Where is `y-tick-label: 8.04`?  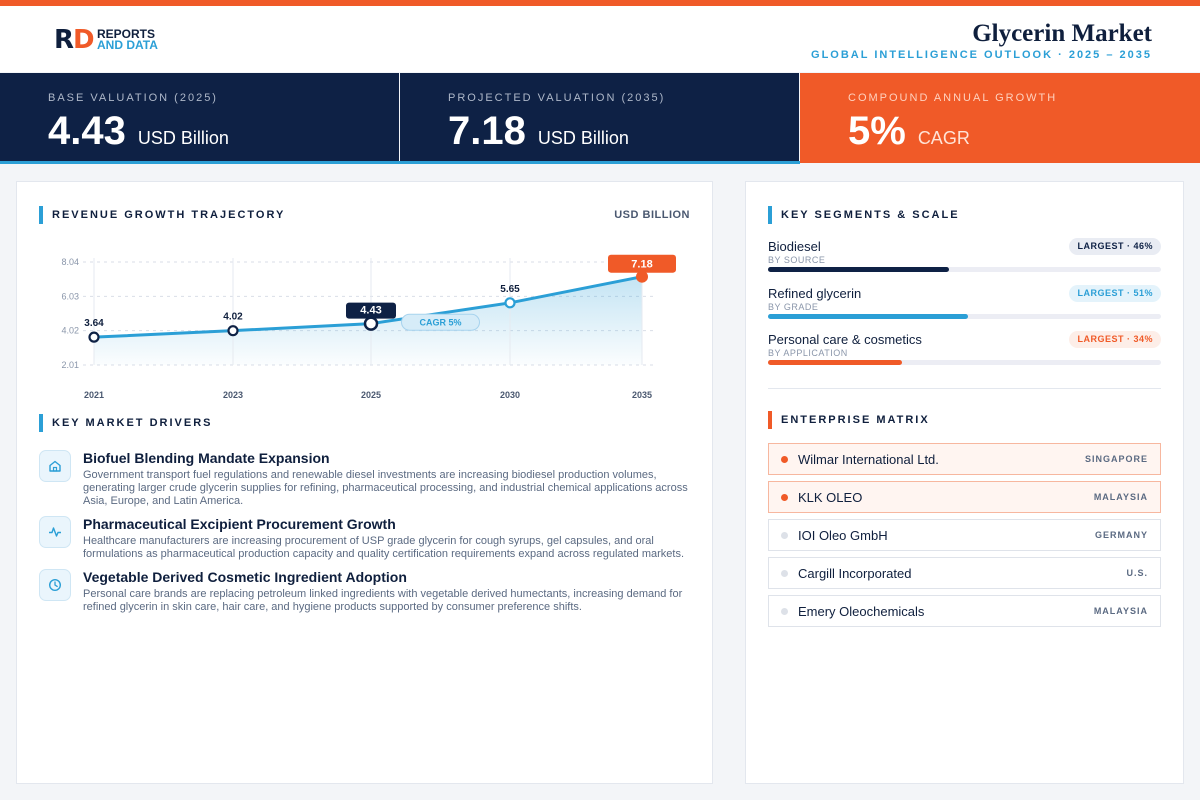
y-tick-label: 8.04 is located at coordinates (70, 262).